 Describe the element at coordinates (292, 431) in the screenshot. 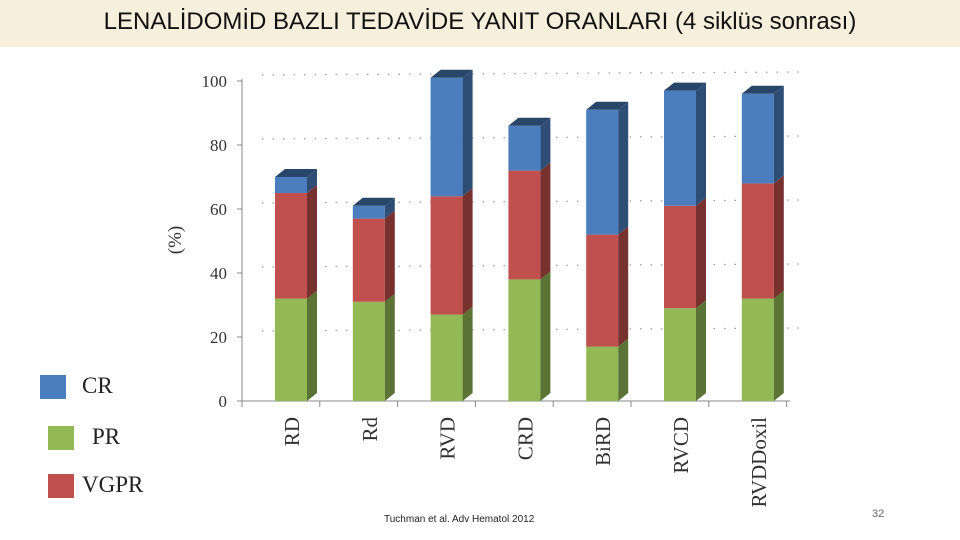

I see `x-category-label: RD` at that location.